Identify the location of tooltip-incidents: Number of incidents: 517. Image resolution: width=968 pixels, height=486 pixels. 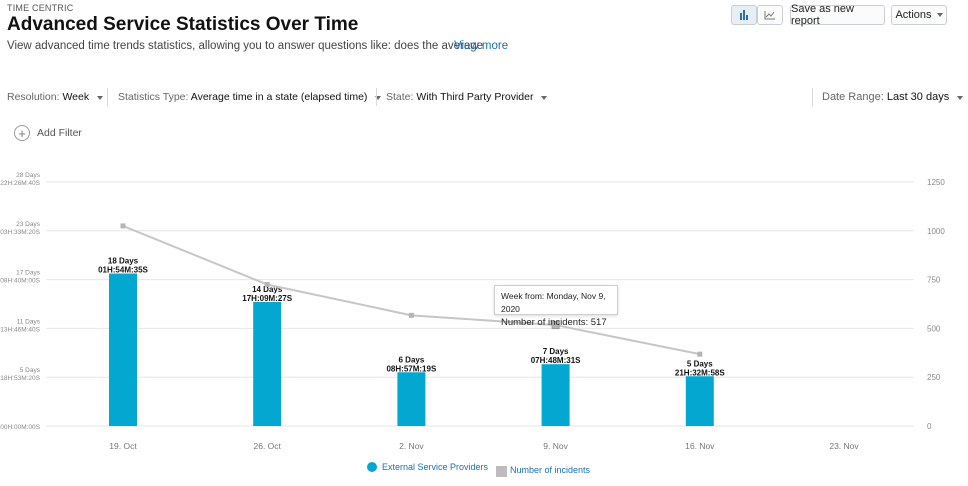
(554, 322).